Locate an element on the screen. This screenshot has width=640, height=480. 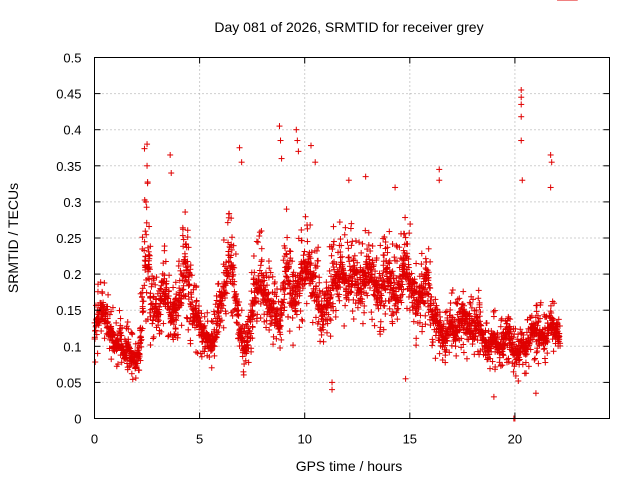
x-axis-label: GPS time / hours is located at coordinates (349, 466).